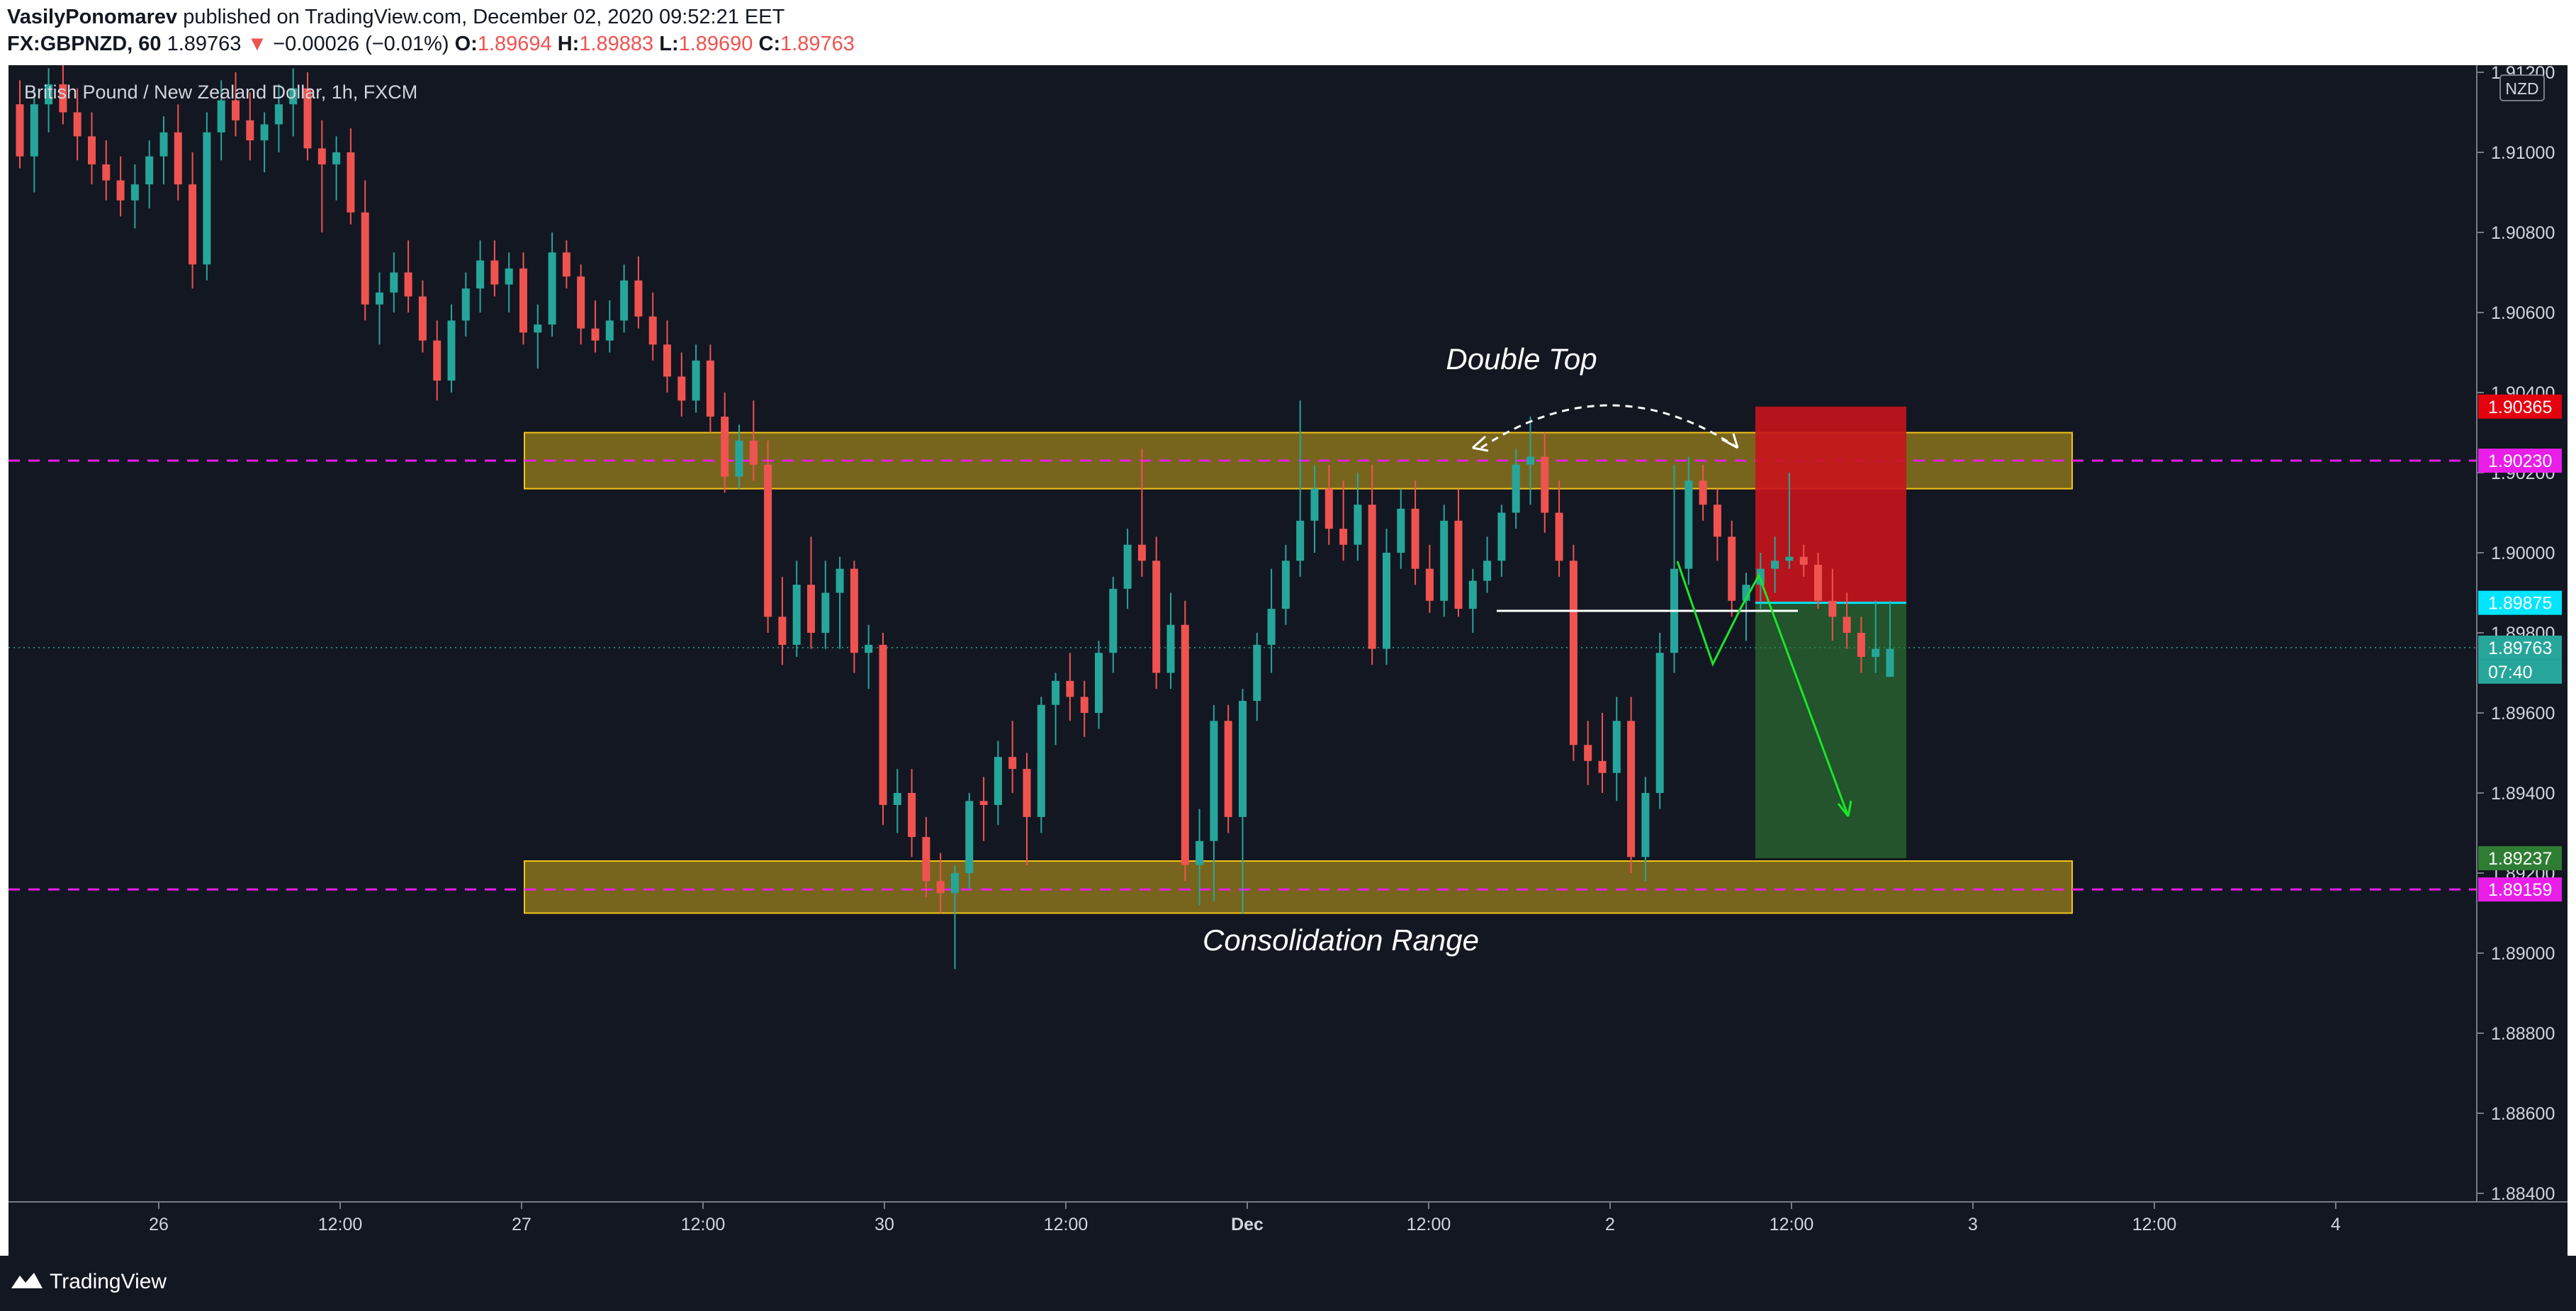  I want to click on down-arrow-icon: ▼, so click(257, 44).